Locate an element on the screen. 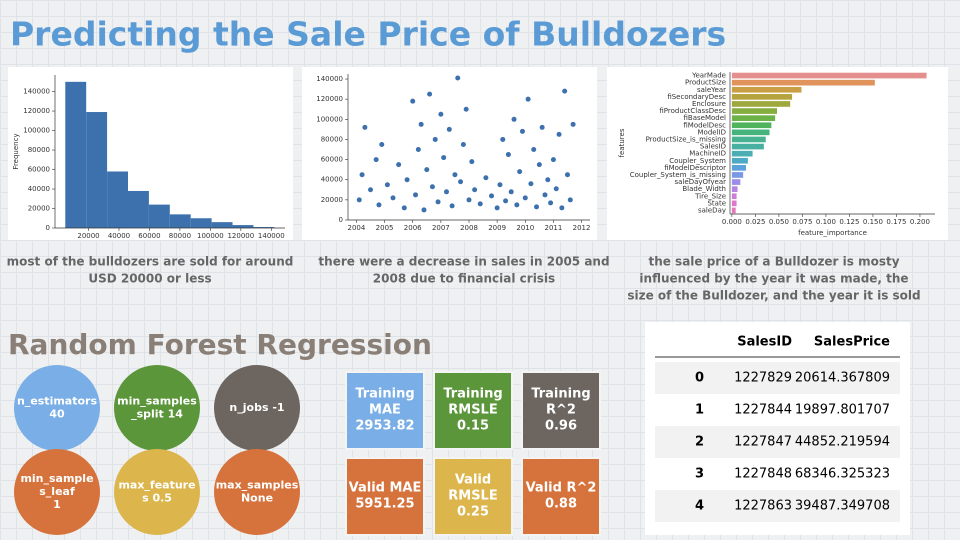 The image size is (960, 540). y-tick-label: 100000 is located at coordinates (36, 131).